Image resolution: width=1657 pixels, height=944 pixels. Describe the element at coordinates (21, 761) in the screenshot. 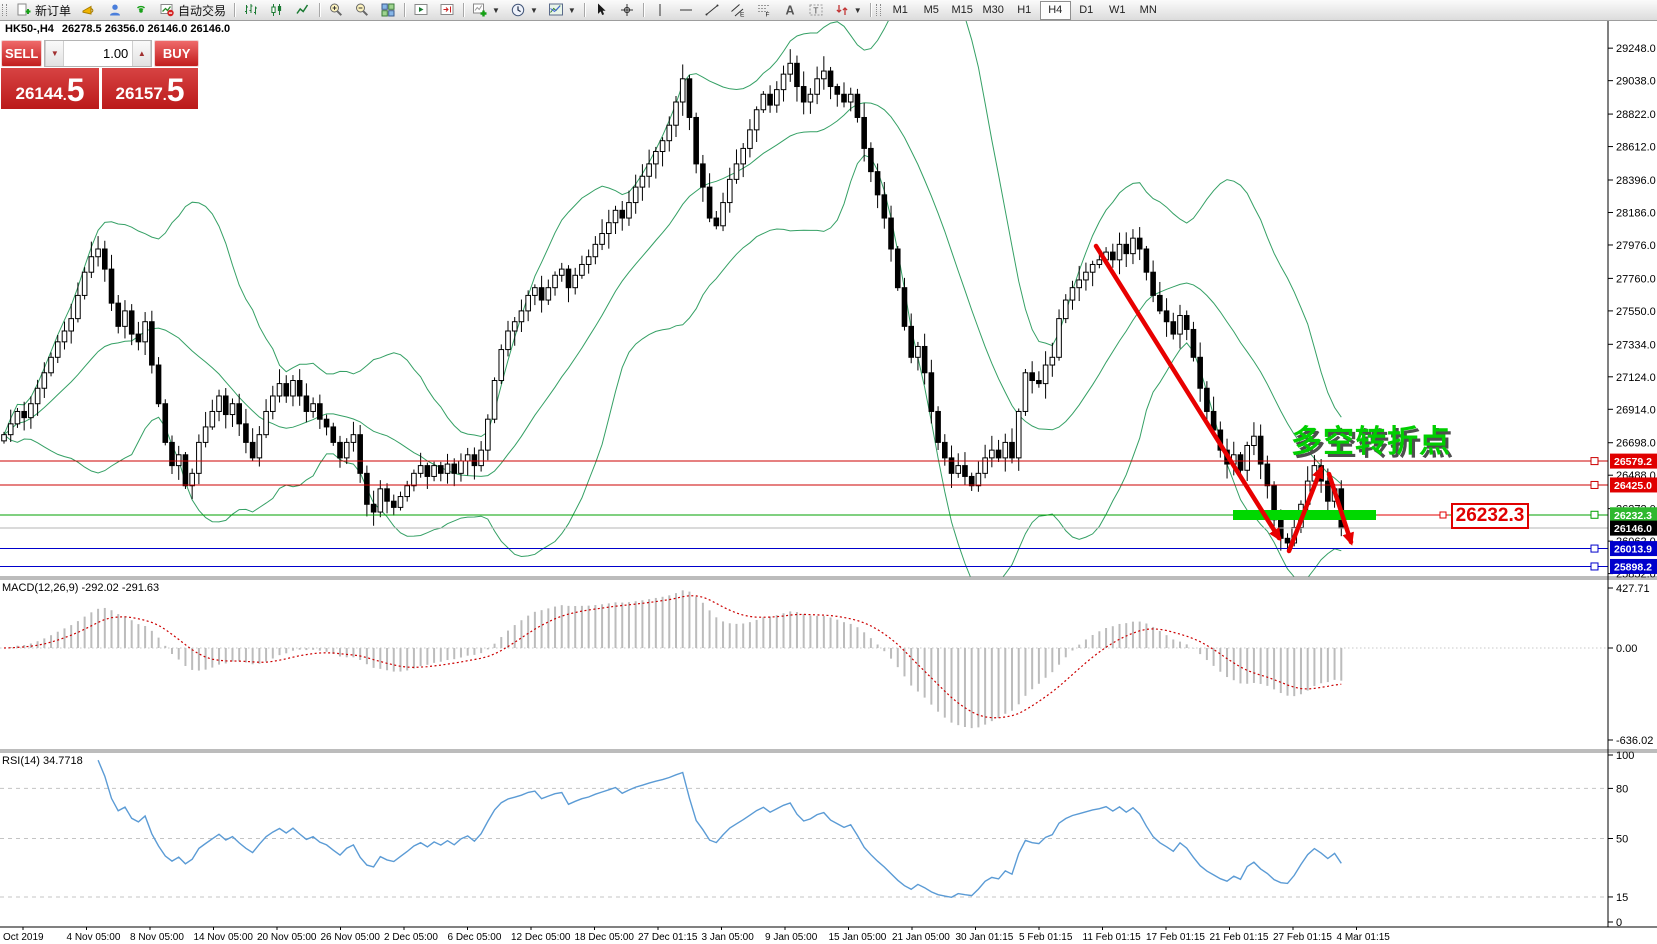

I see `rsi-name: RSI(14)` at that location.